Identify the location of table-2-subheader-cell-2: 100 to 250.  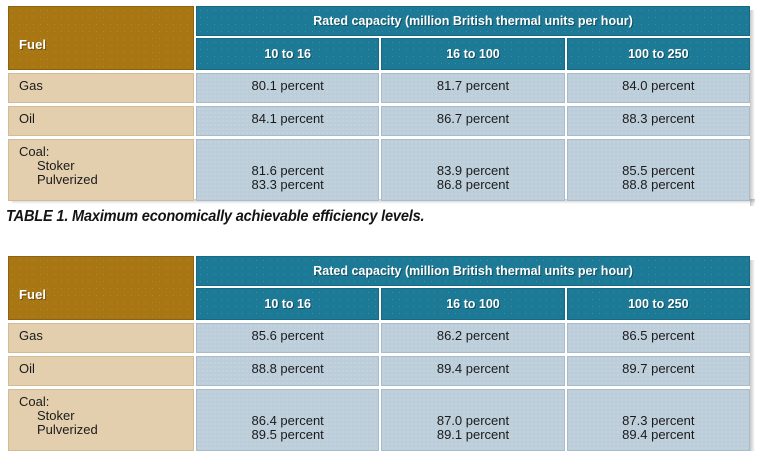
(658, 304).